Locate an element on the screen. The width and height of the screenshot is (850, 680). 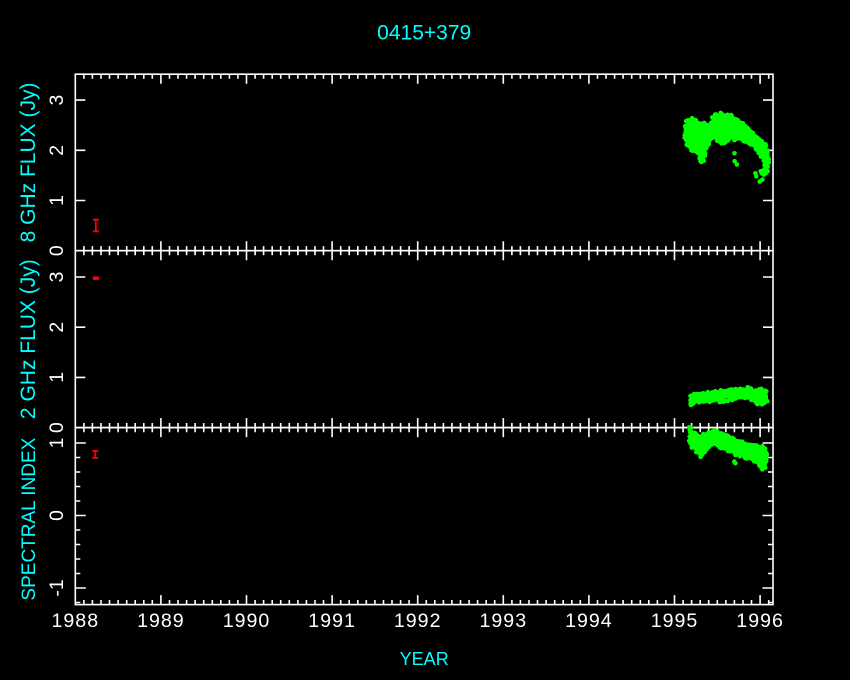
svg-text: 1991 is located at coordinates (332, 621).